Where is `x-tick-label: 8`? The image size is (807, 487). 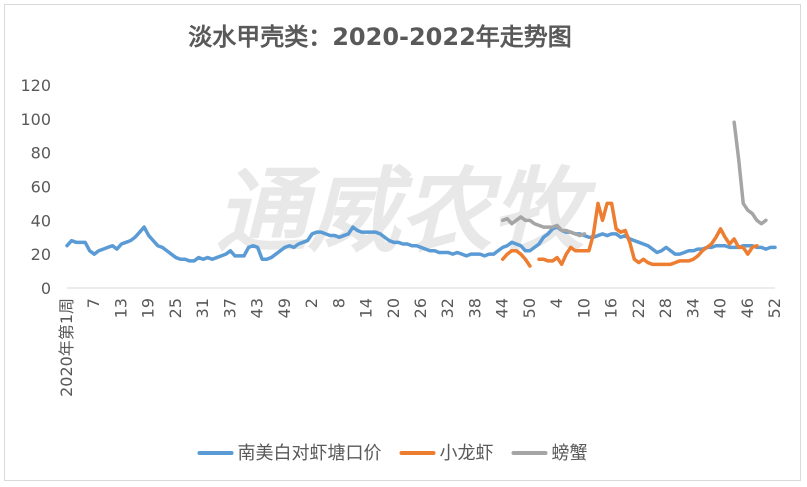
x-tick-label: 8 is located at coordinates (338, 303).